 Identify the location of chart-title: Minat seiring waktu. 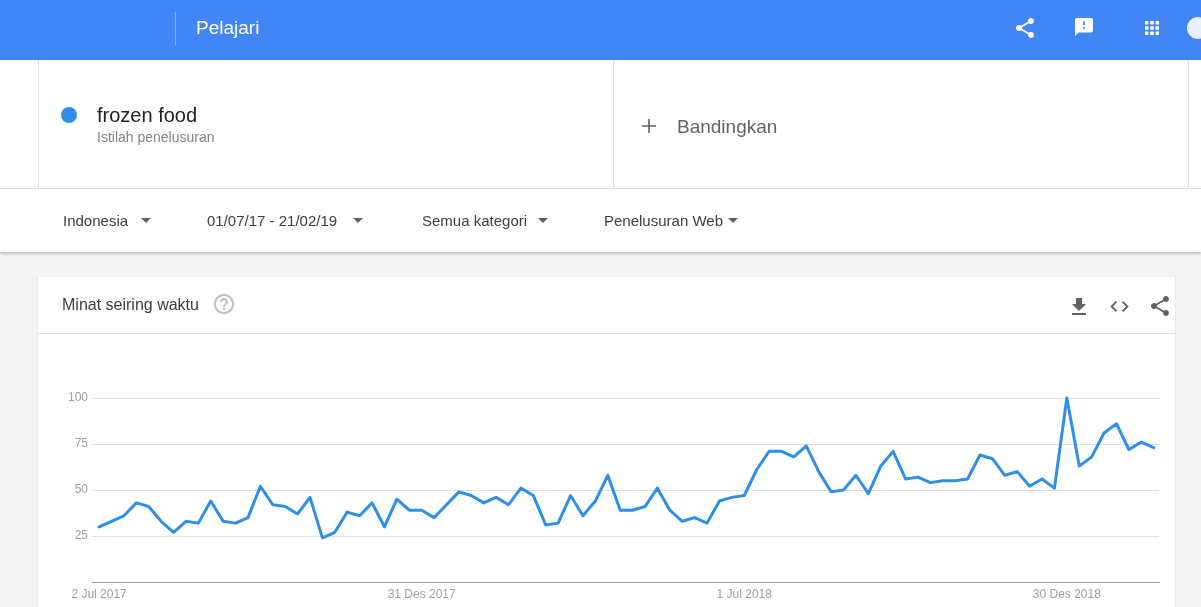
(130, 304).